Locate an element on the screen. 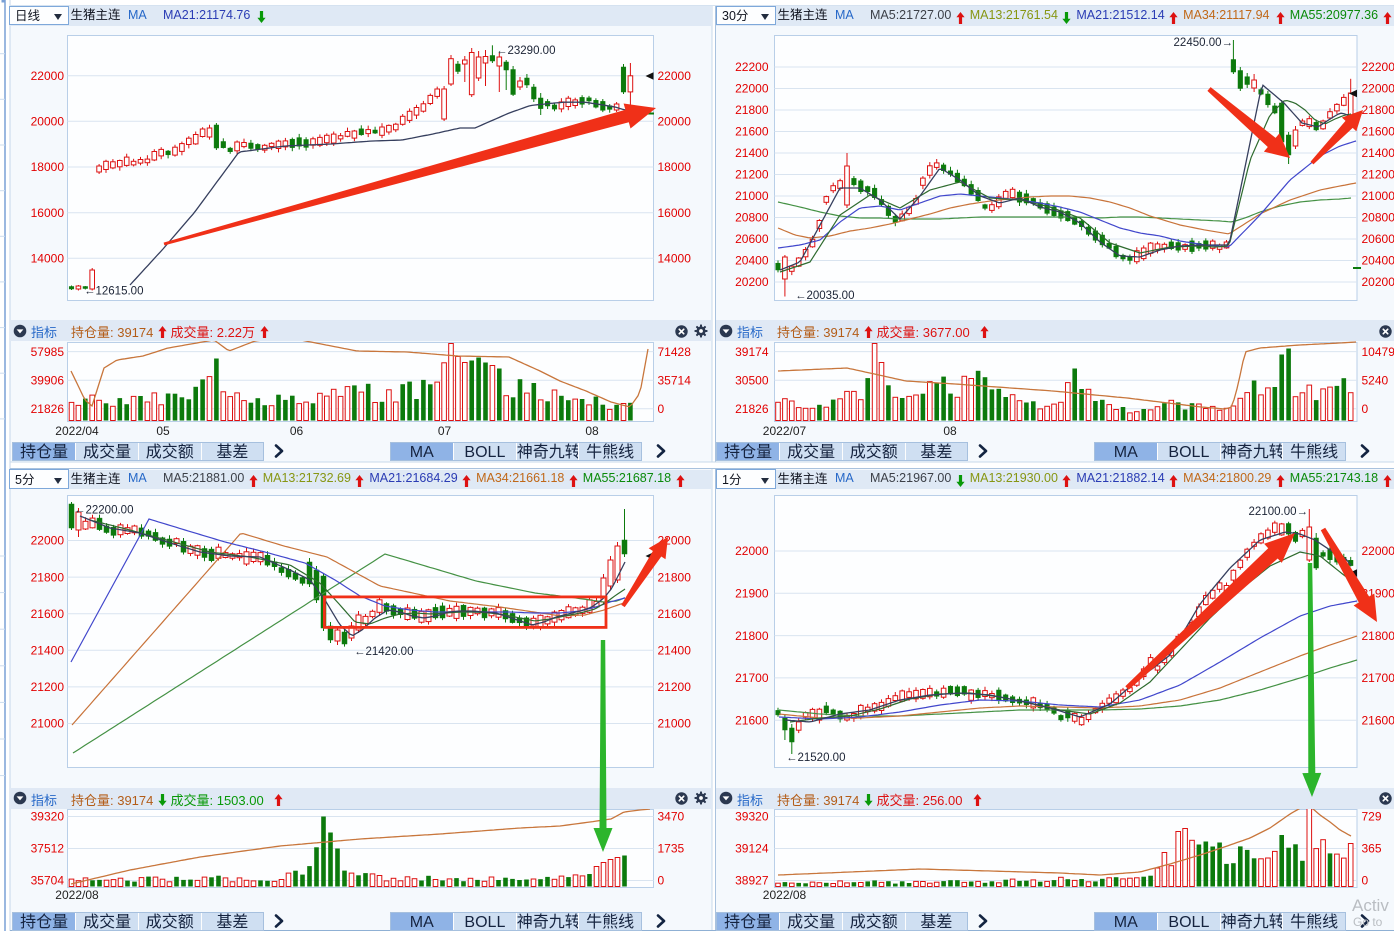 The height and width of the screenshot is (931, 1394). svg-text: 5240 is located at coordinates (1375, 380).